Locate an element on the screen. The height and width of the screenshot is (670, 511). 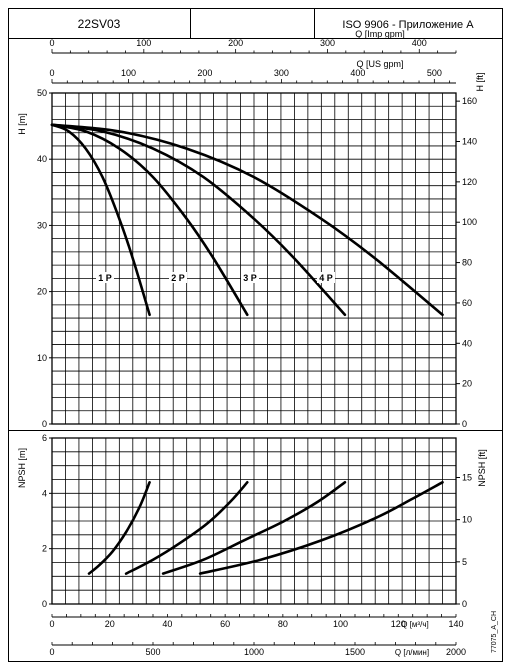
series-label-2p: 2 P is located at coordinates (178, 278).